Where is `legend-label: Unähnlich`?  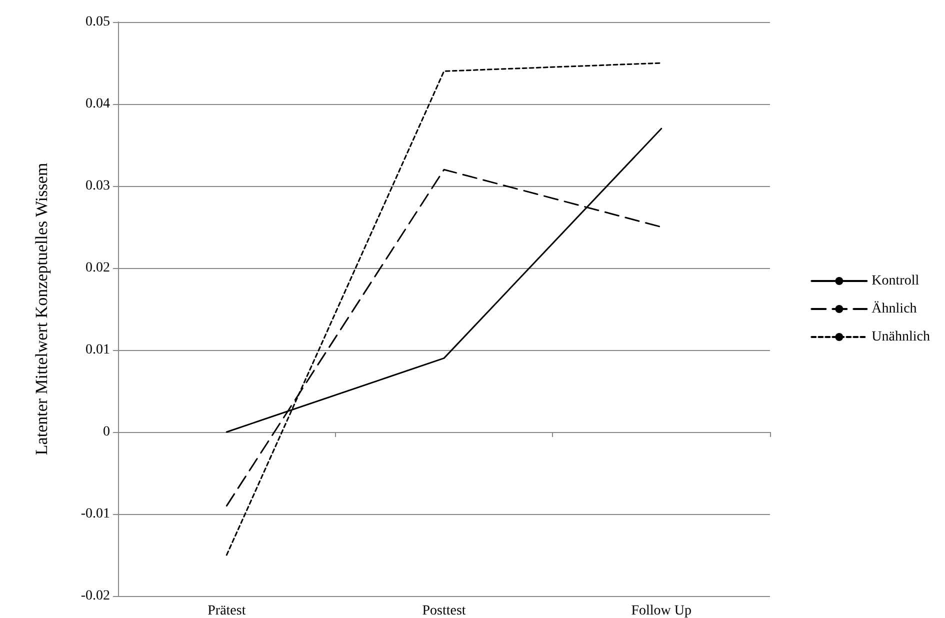
legend-label: Unähnlich is located at coordinates (901, 337).